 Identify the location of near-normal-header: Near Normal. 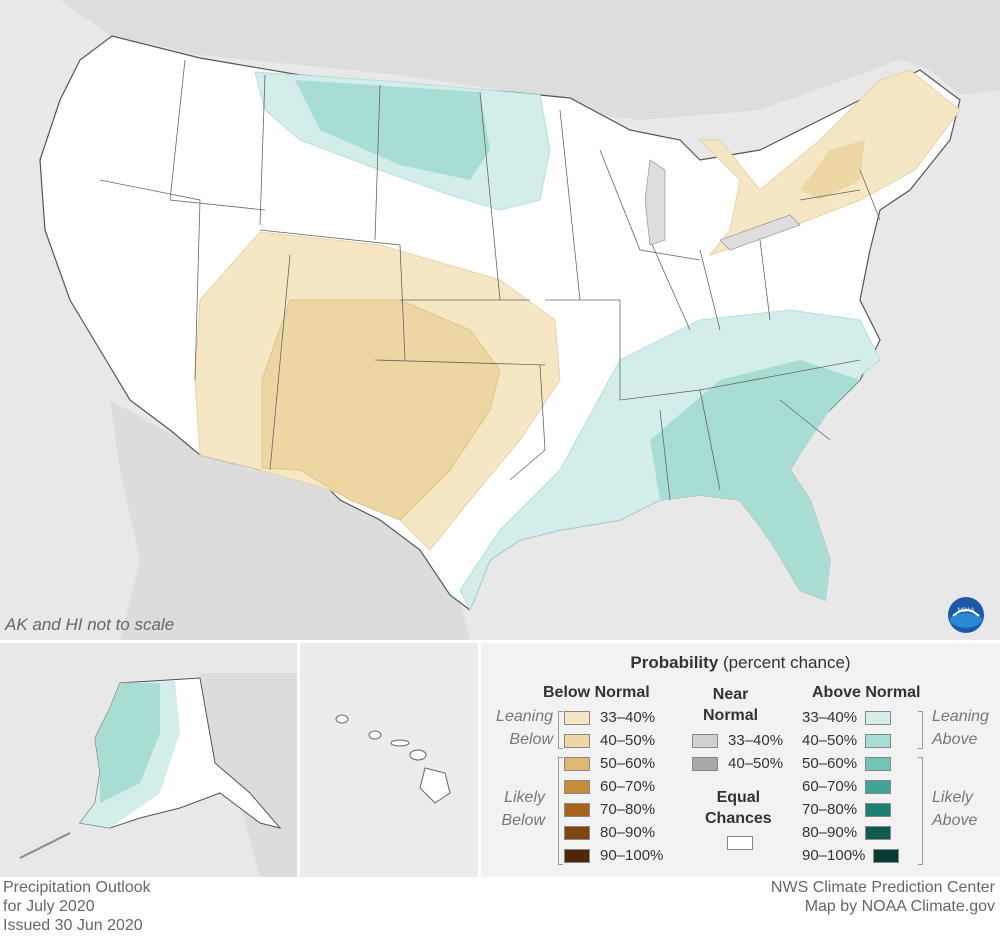
(730, 705).